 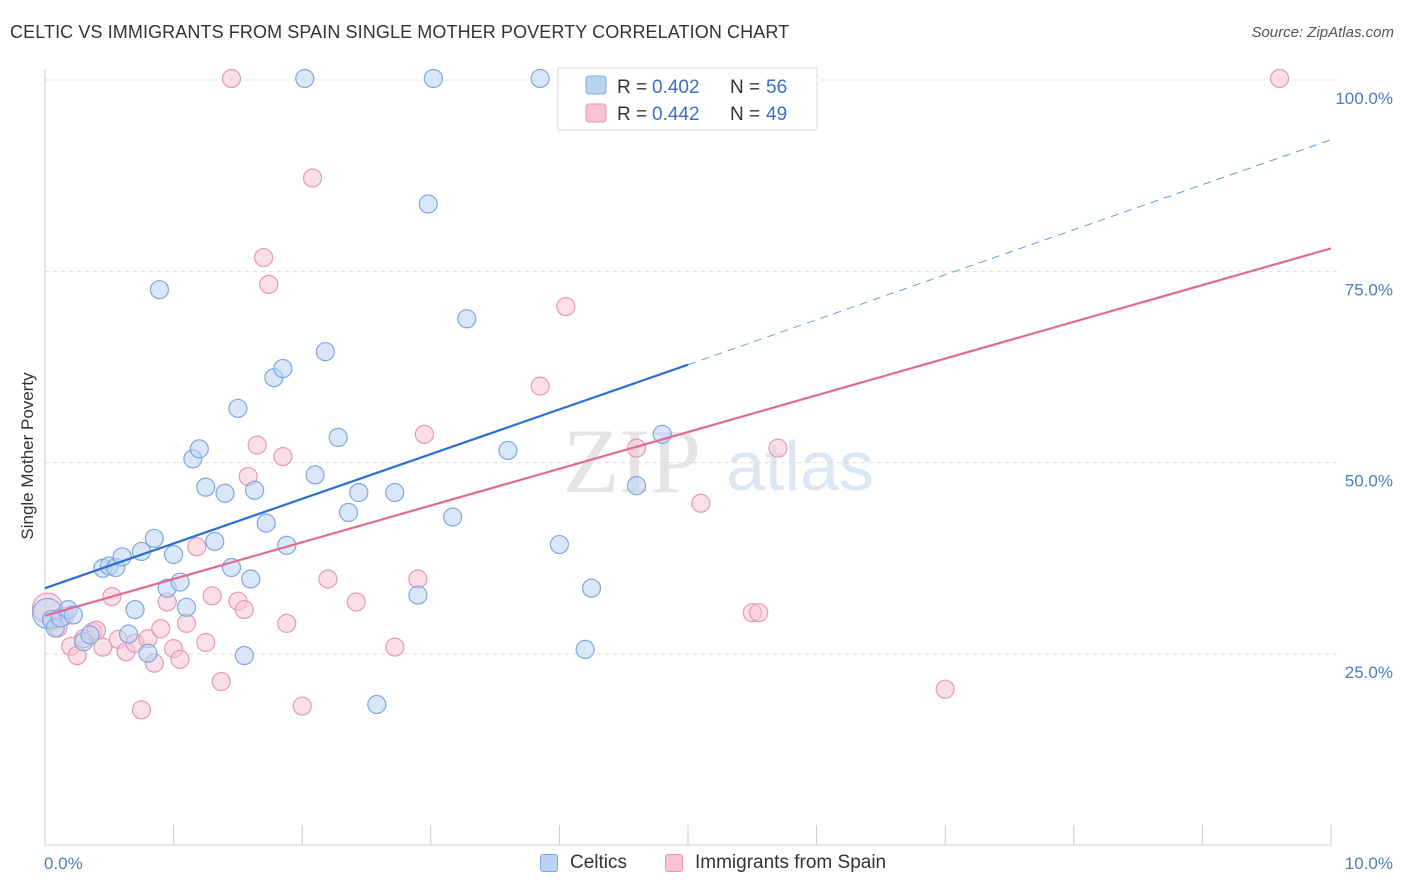 What do you see at coordinates (687, 99) in the screenshot?
I see `legend-top: R = 0.402 N = 56 R = 0.442 N = 49` at bounding box center [687, 99].